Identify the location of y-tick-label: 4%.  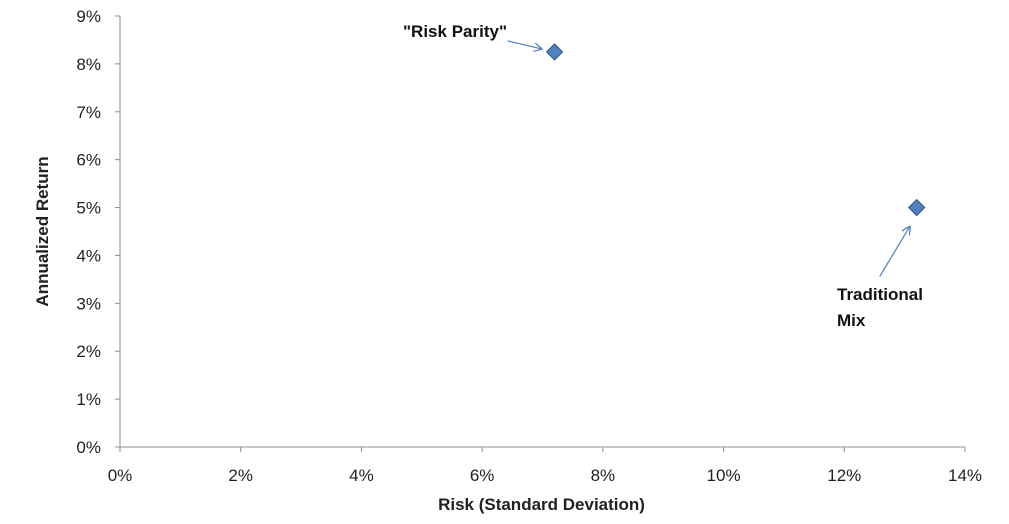
(88, 255).